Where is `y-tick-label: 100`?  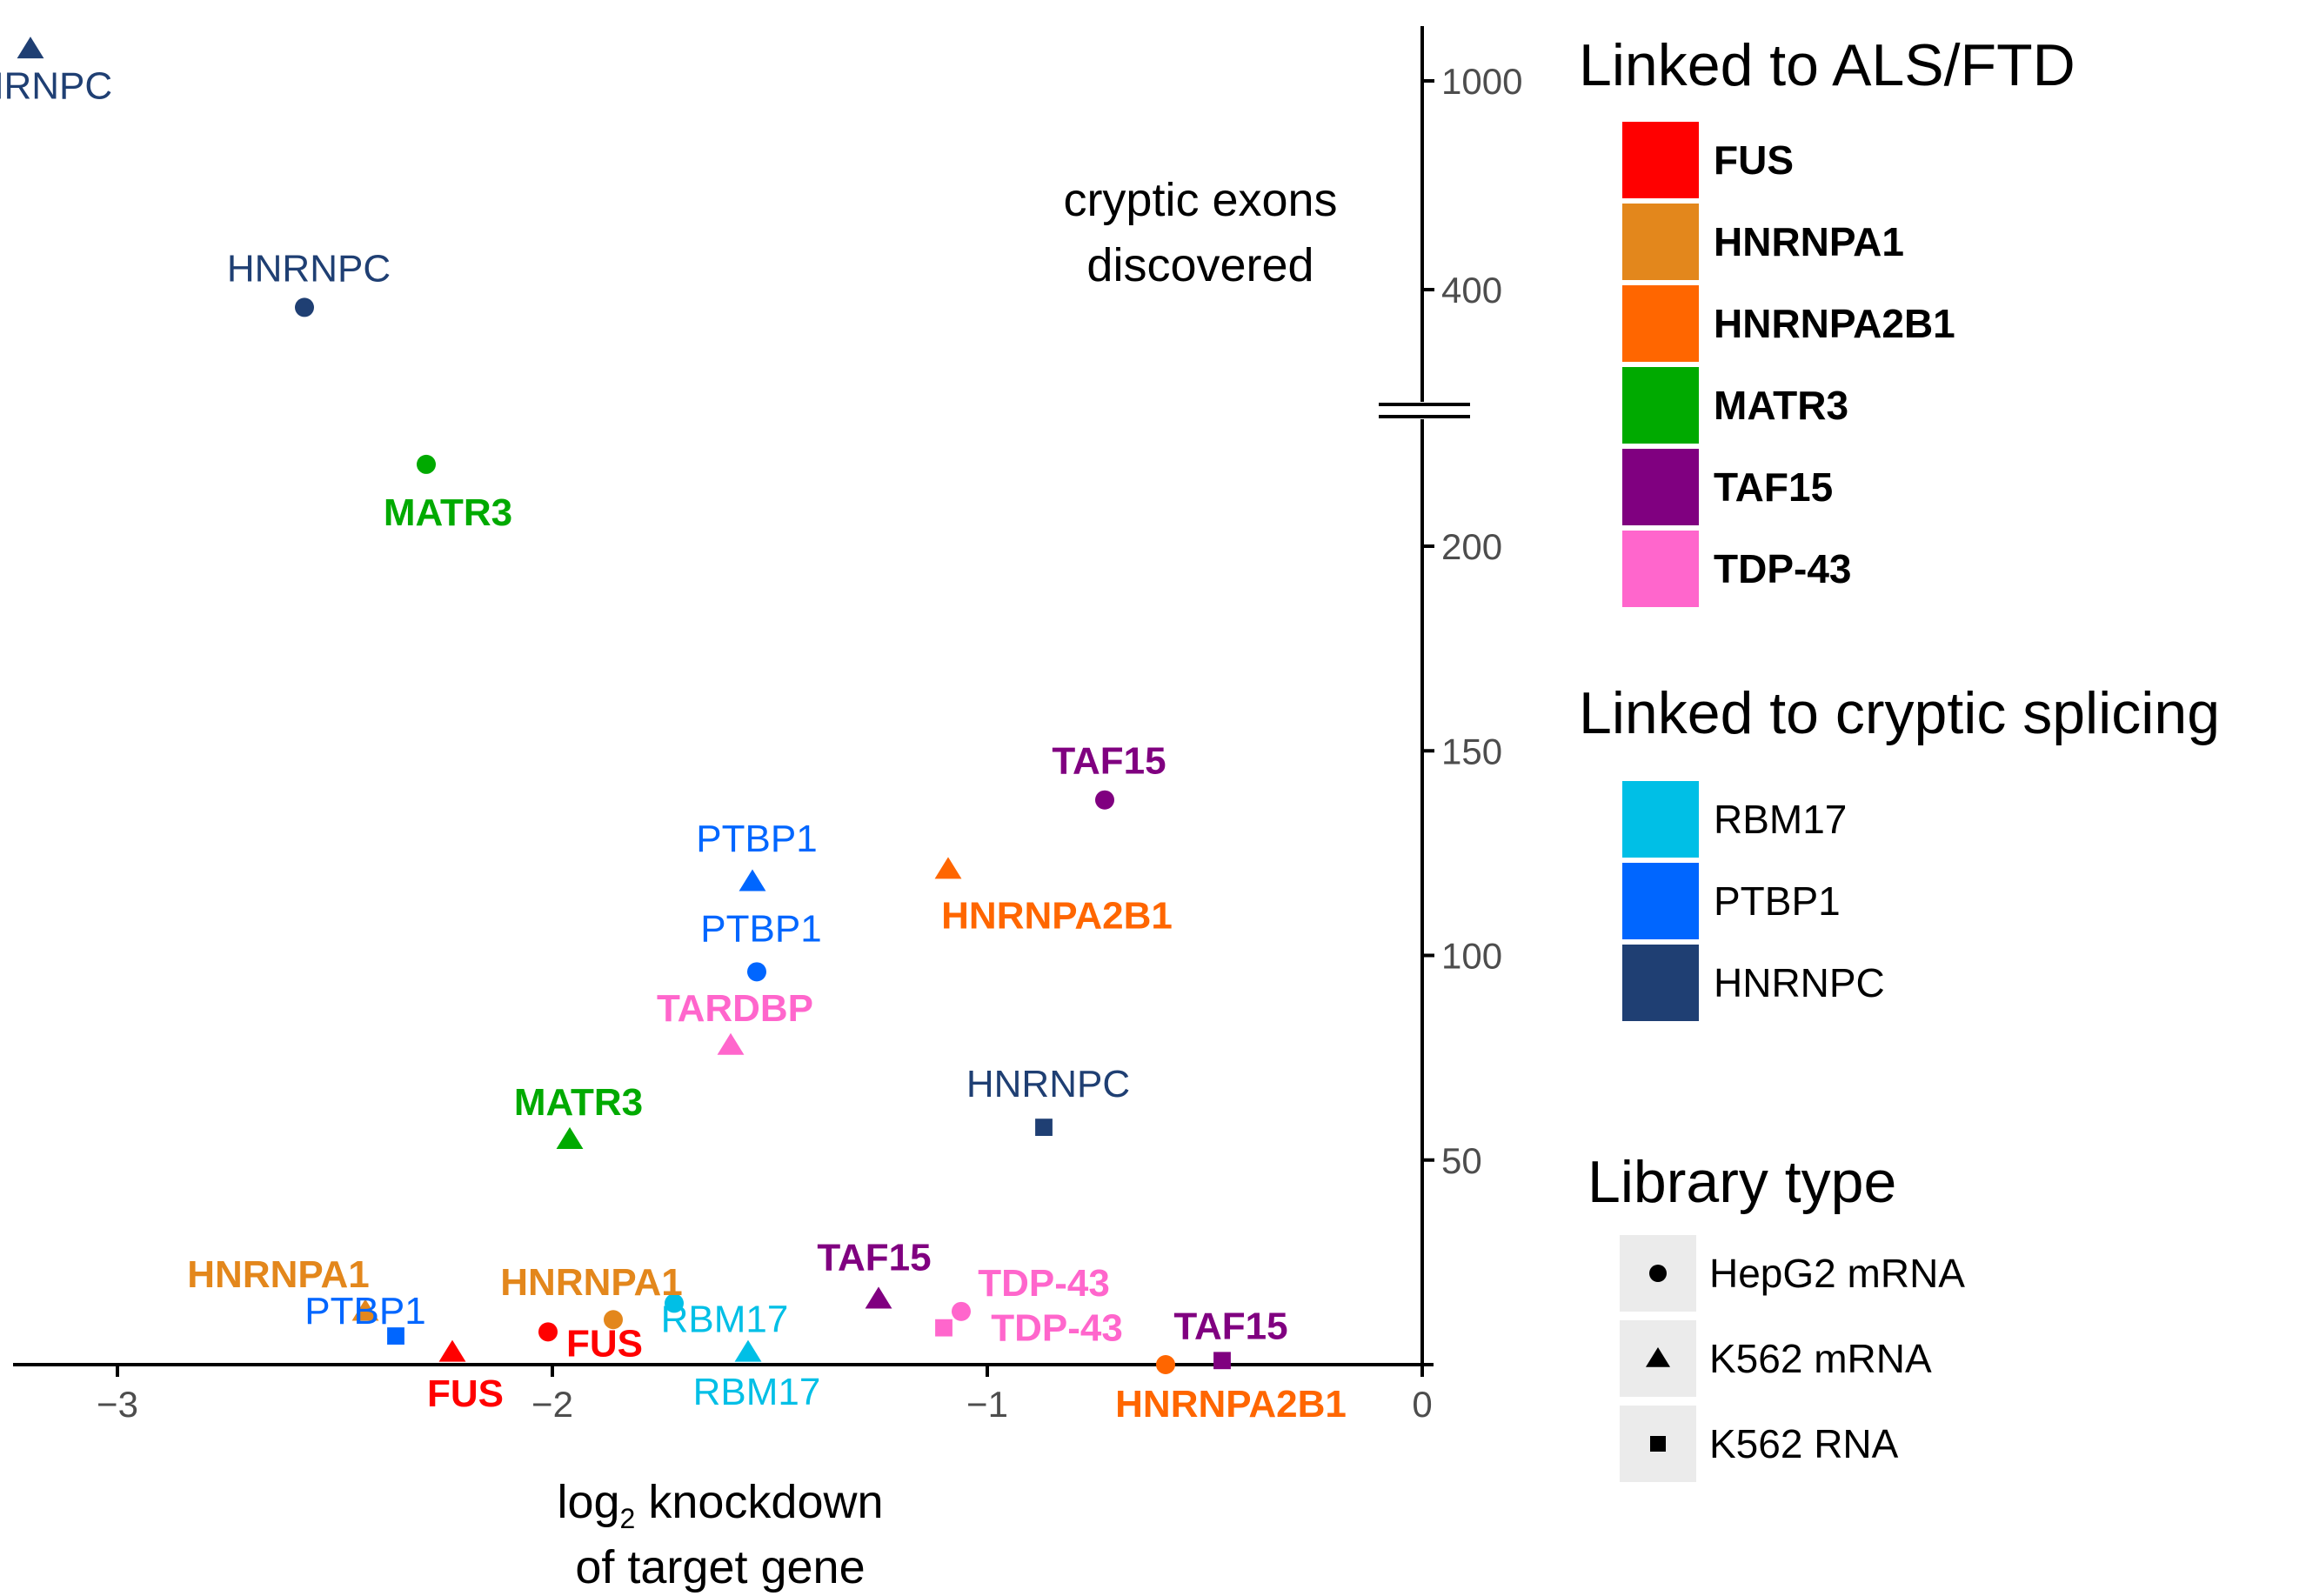
y-tick-label: 100 is located at coordinates (1471, 956).